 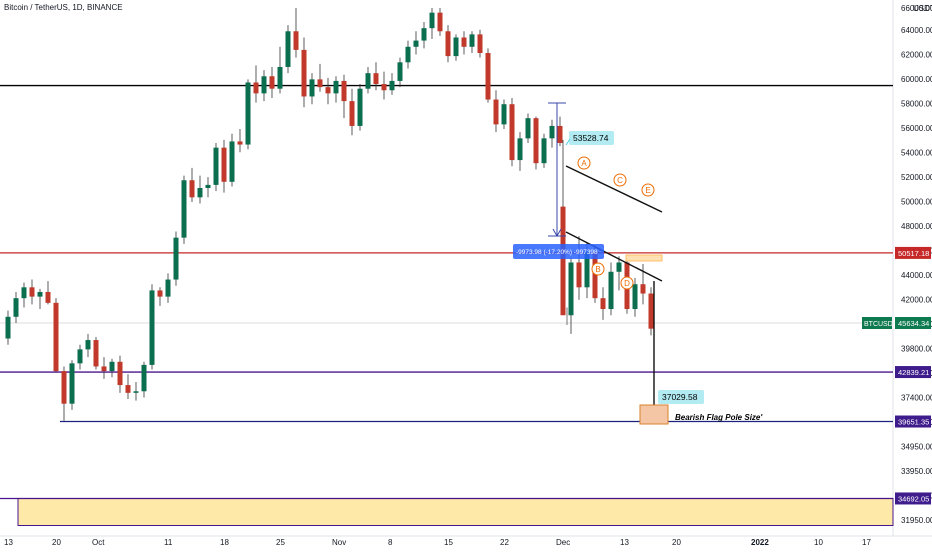 What do you see at coordinates (916, 30) in the screenshot?
I see `y-tick-label: 64000.00` at bounding box center [916, 30].